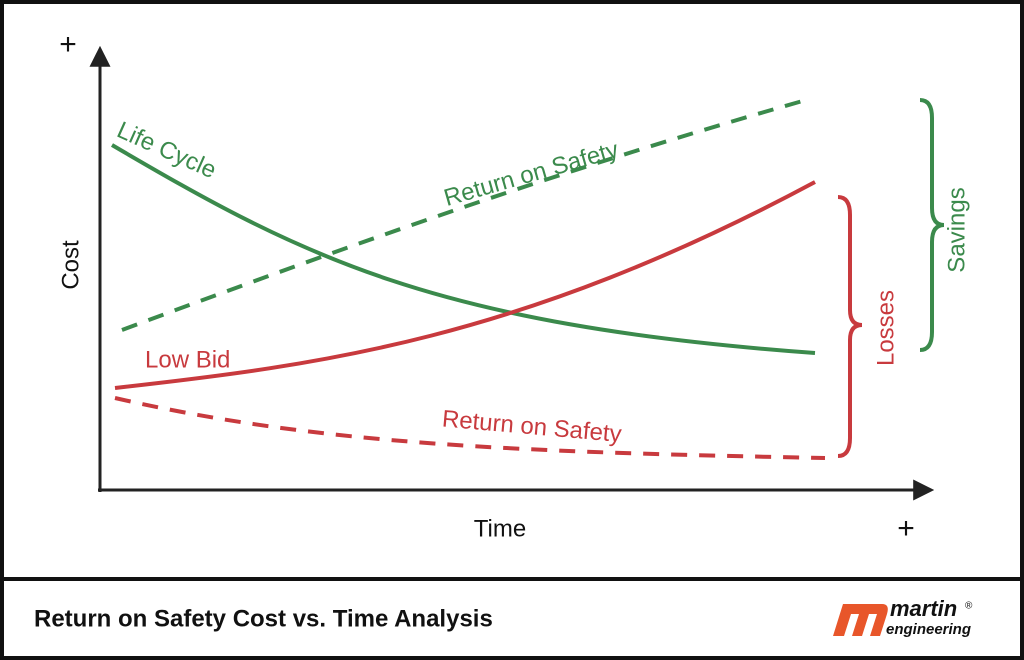  I want to click on logo-icon, so click(860, 620).